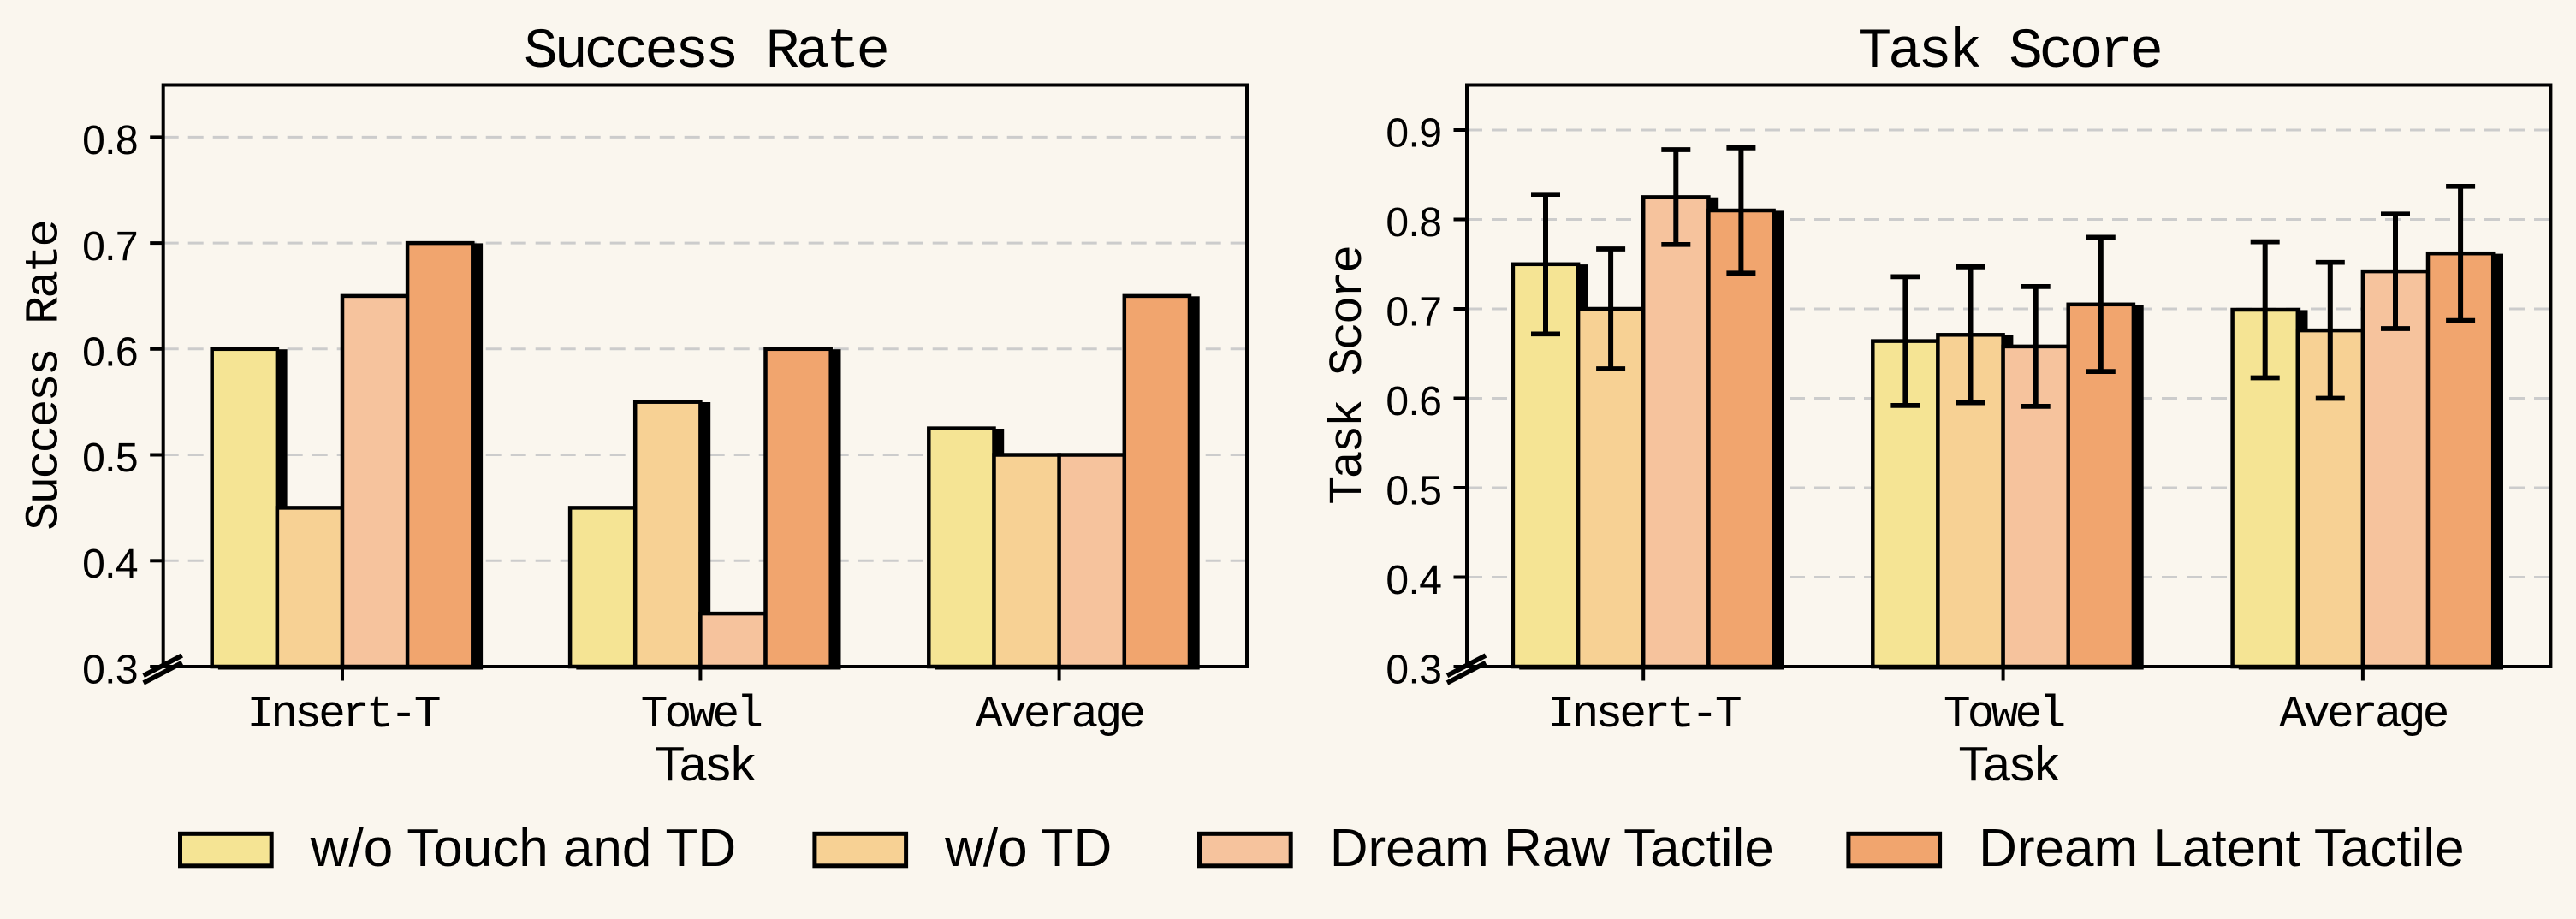  I want to click on svg-text: w/o Touch and TD, so click(523, 849).